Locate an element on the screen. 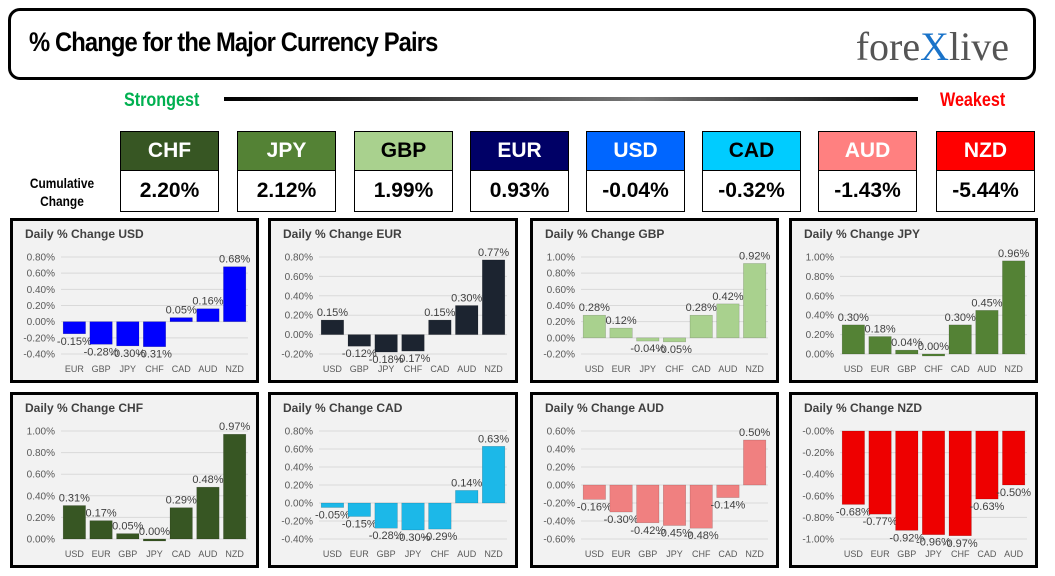 The height and width of the screenshot is (576, 1055). cumulative-box-aud: AUD -1.43% is located at coordinates (867, 171).